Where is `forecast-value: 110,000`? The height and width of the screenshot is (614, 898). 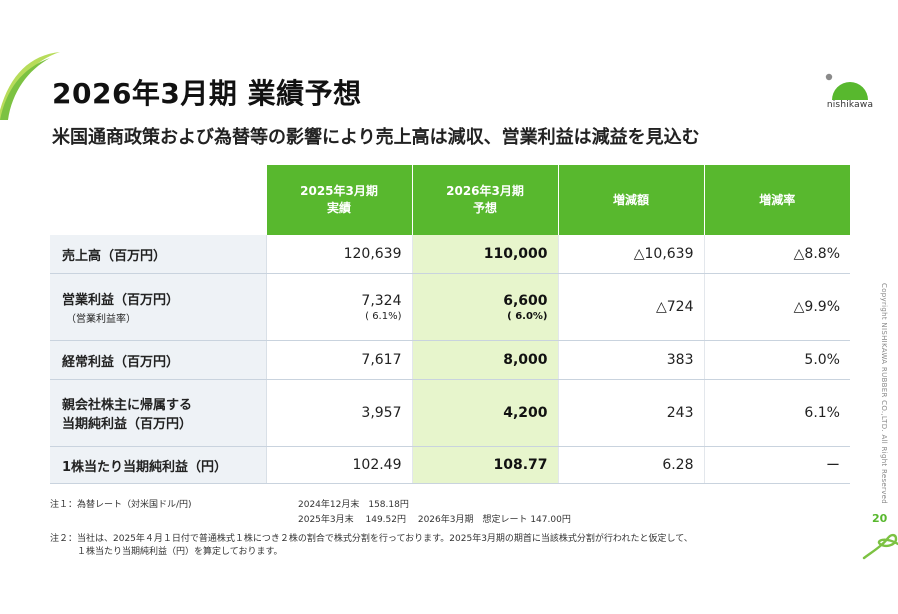
forecast-value: 110,000 is located at coordinates (485, 254).